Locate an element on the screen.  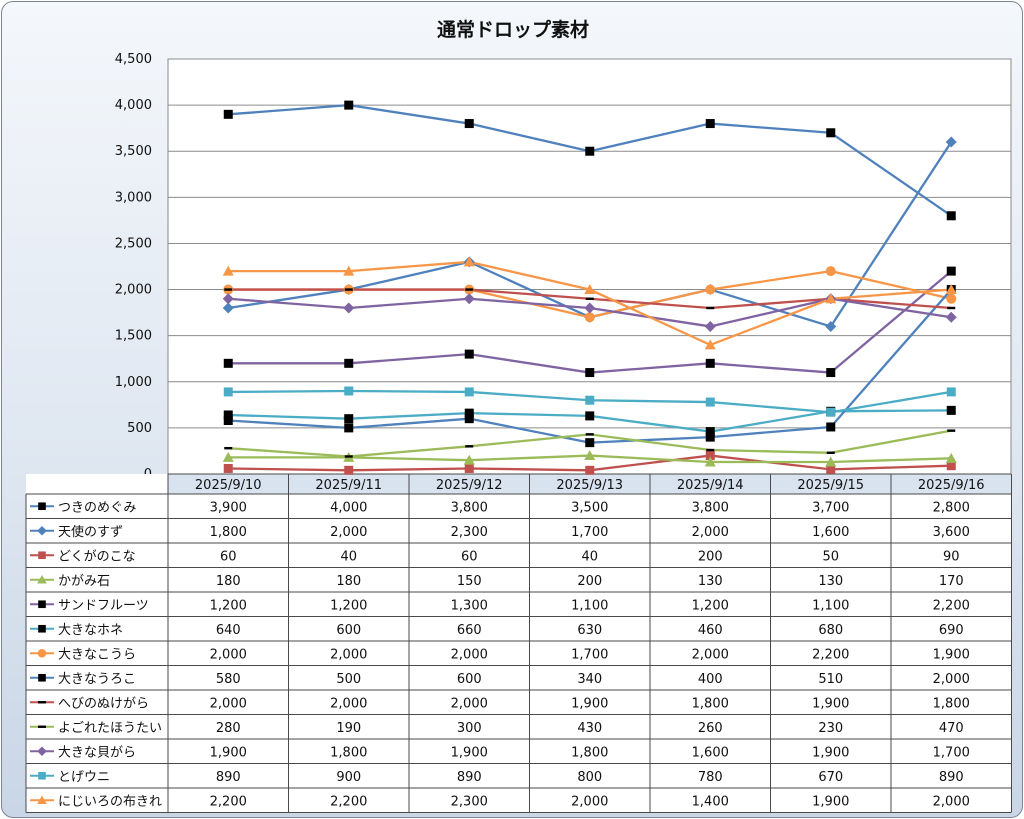
table-cell-value: 280 is located at coordinates (228, 728).